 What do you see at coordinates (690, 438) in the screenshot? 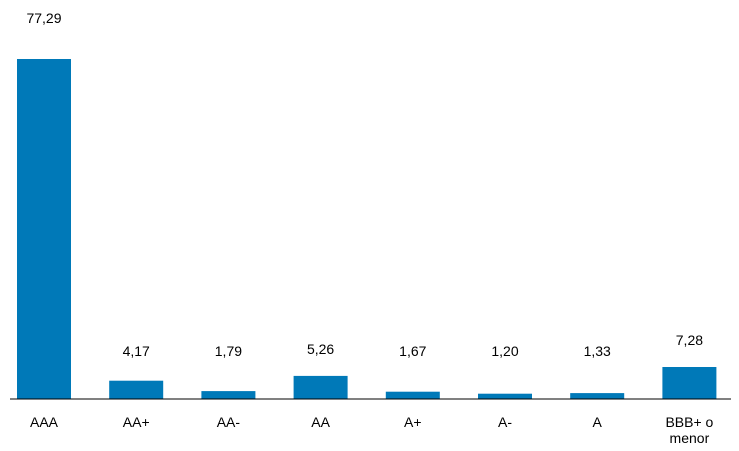
I see `category-label-line: menor` at bounding box center [690, 438].